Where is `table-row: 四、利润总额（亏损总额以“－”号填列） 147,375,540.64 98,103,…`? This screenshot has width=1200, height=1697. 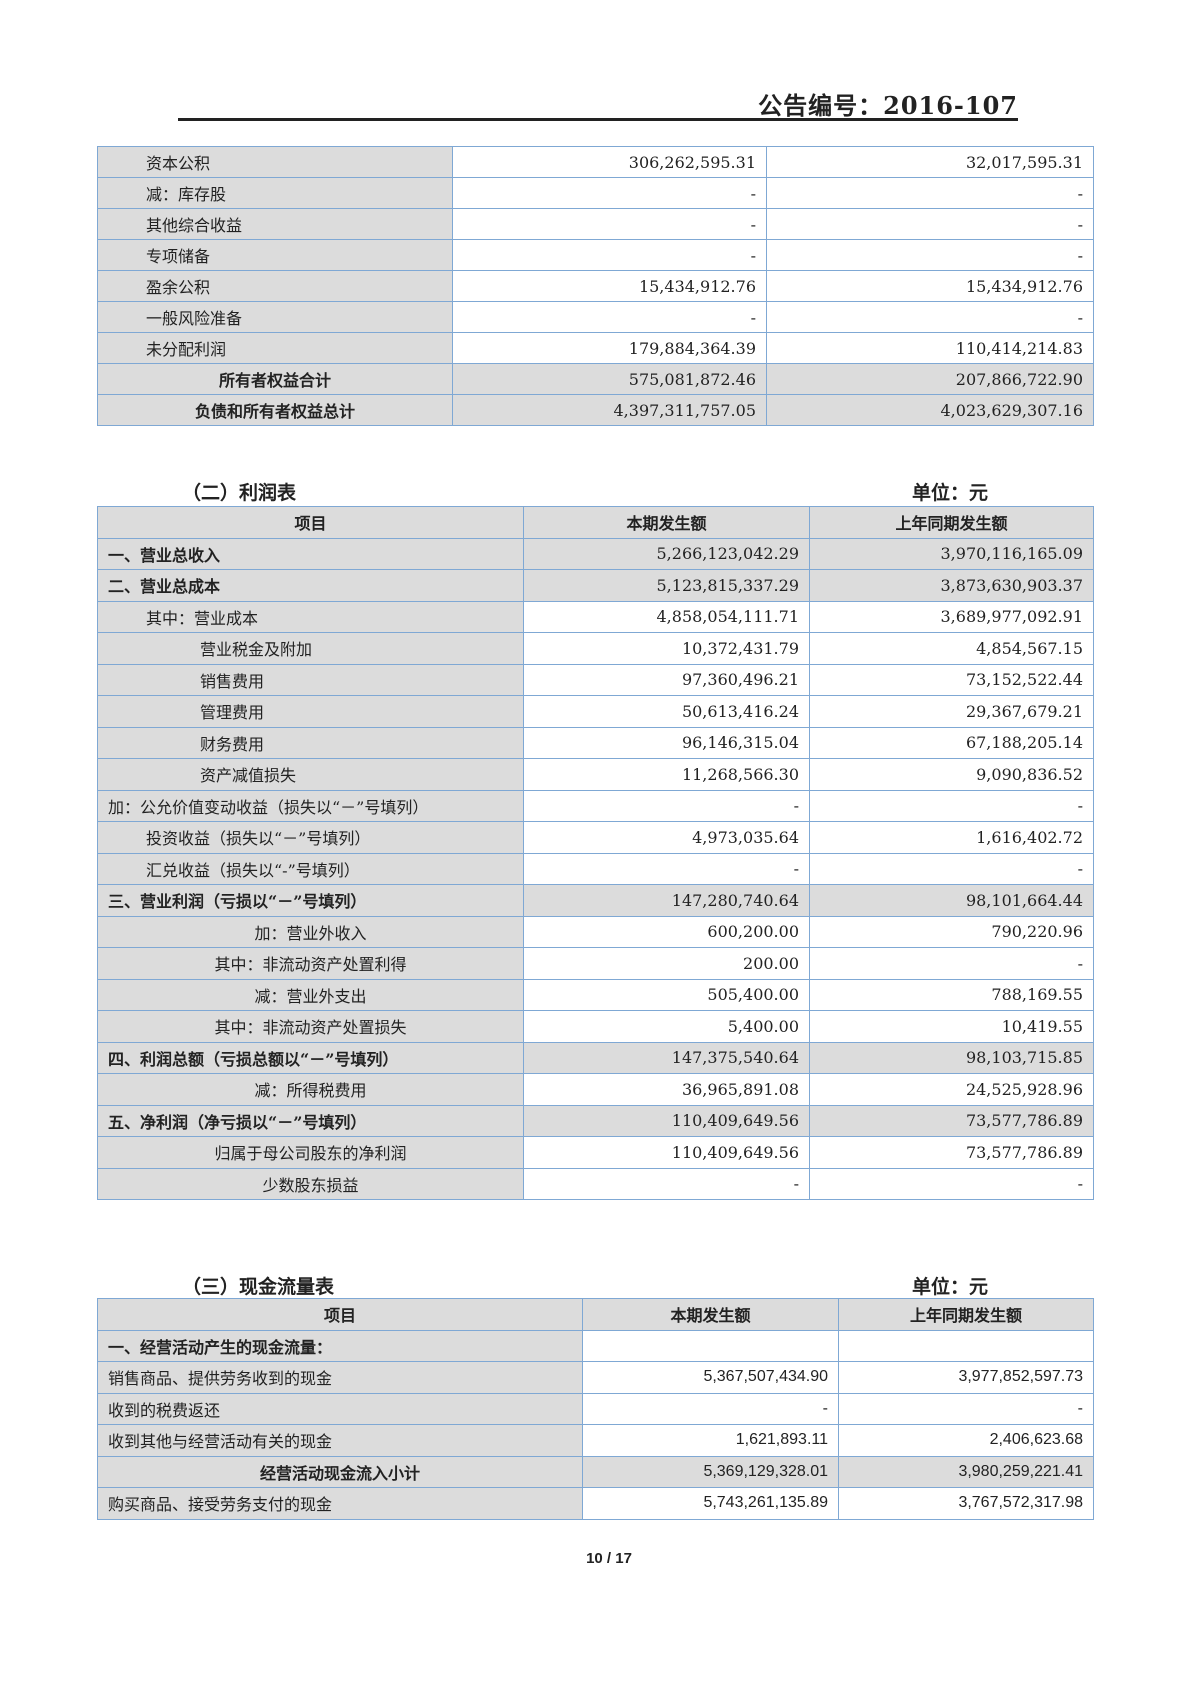
table-row: 四、利润总额（亏损总额以“－”号填列） 147,375,540.64 98,103,… is located at coordinates (595, 1057).